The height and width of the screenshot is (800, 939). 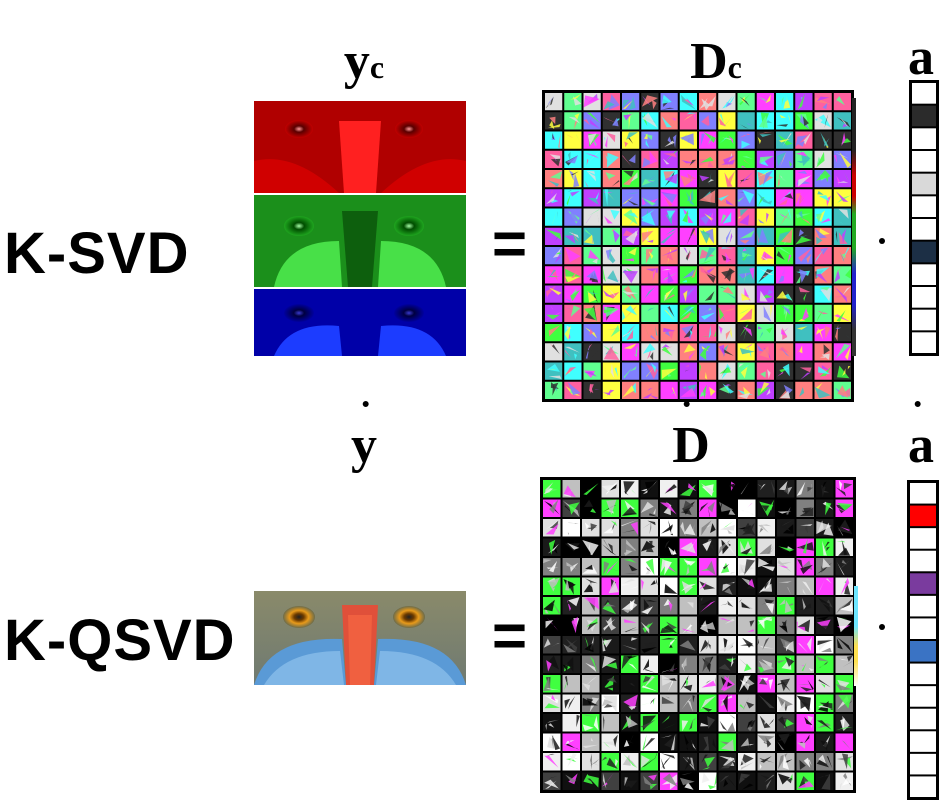 What do you see at coordinates (709, 61) in the screenshot?
I see `d-symbol-text: D` at bounding box center [709, 61].